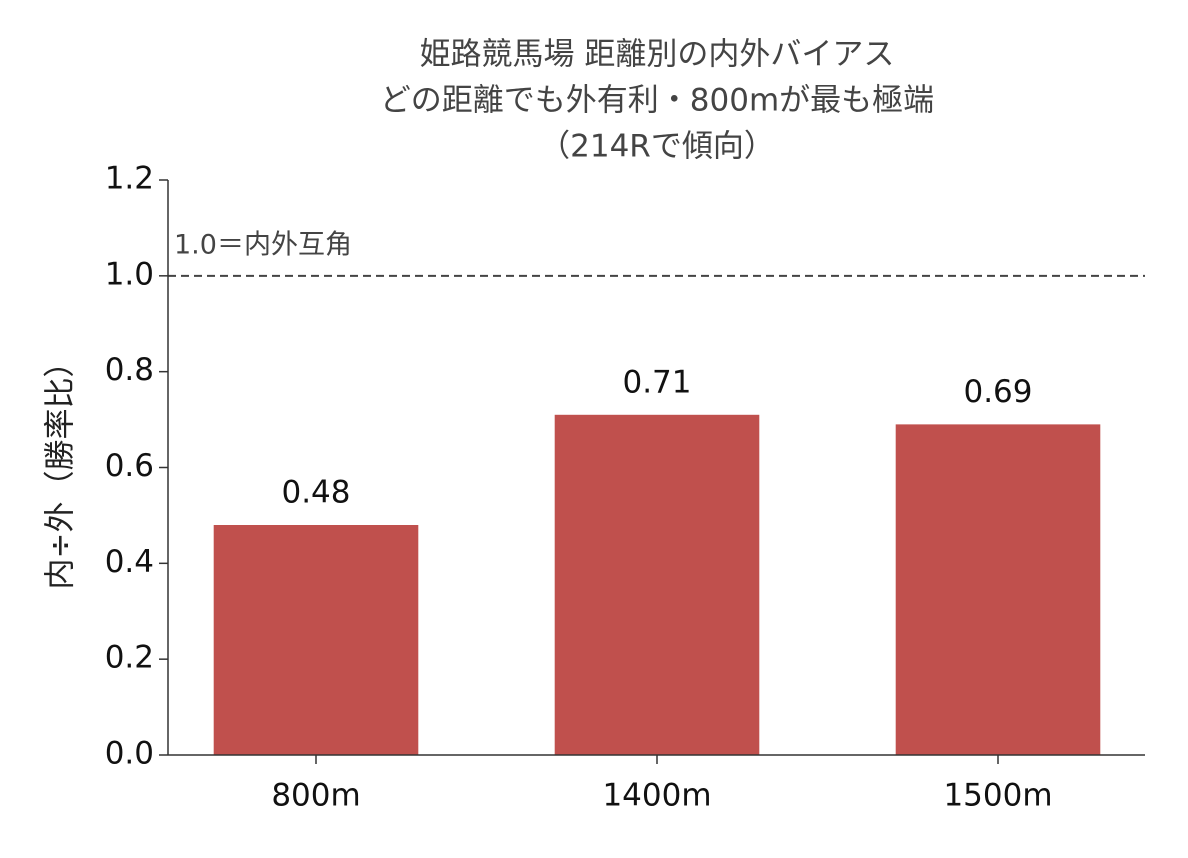 The height and width of the screenshot is (858, 1188). What do you see at coordinates (315, 493) in the screenshot?
I see `value-label: 0.48` at bounding box center [315, 493].